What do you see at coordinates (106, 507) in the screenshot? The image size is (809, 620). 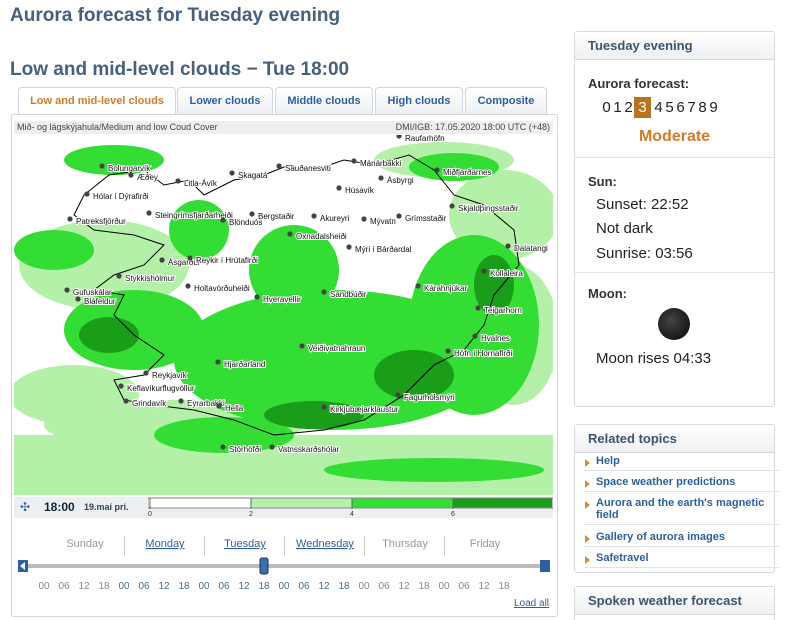 I see `date: 19.maí pri.` at bounding box center [106, 507].